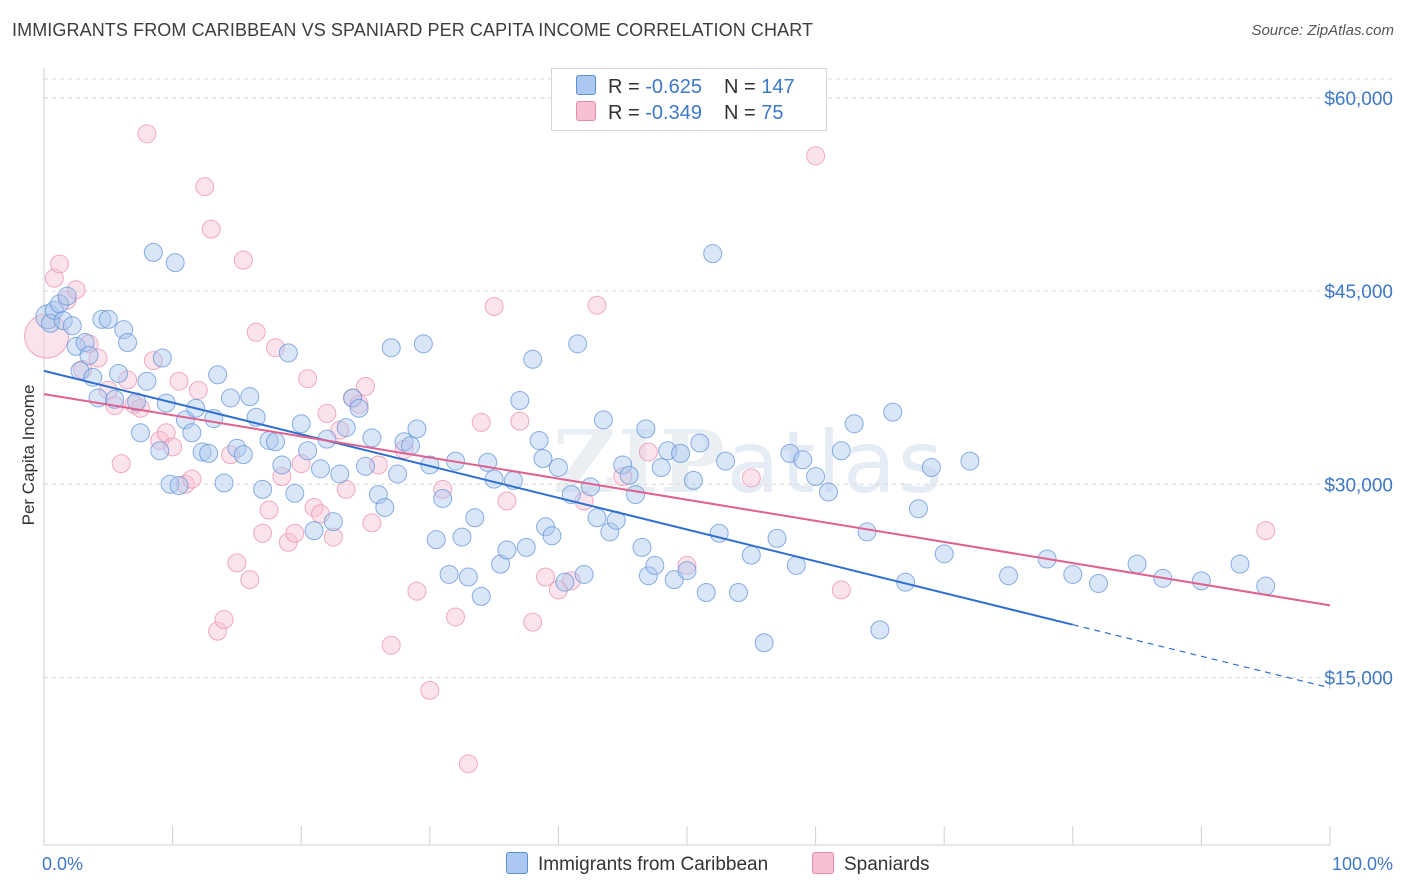 This screenshot has height=892, width=1406. Describe the element at coordinates (627, 113) in the screenshot. I see `legend-r-label: R =` at that location.